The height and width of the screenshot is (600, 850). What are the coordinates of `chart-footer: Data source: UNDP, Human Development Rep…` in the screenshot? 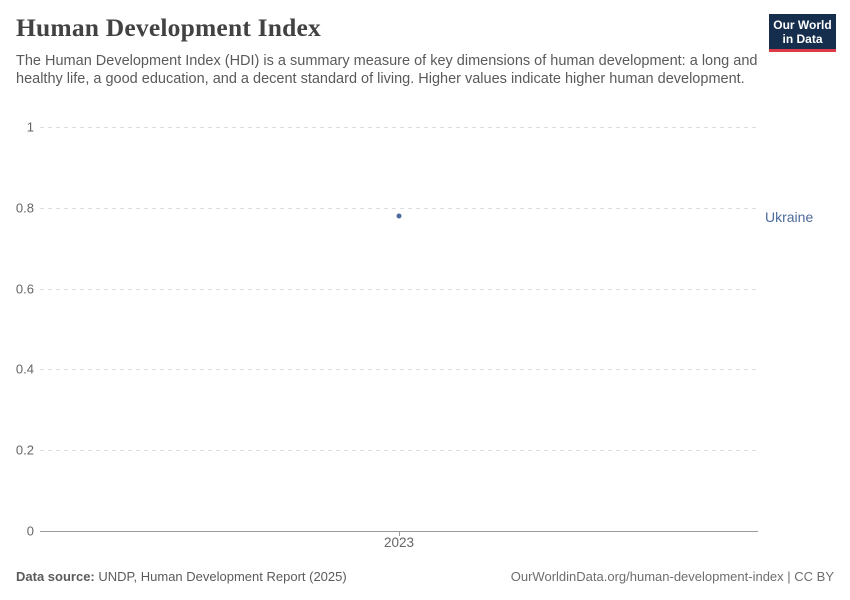 It's located at (425, 576).